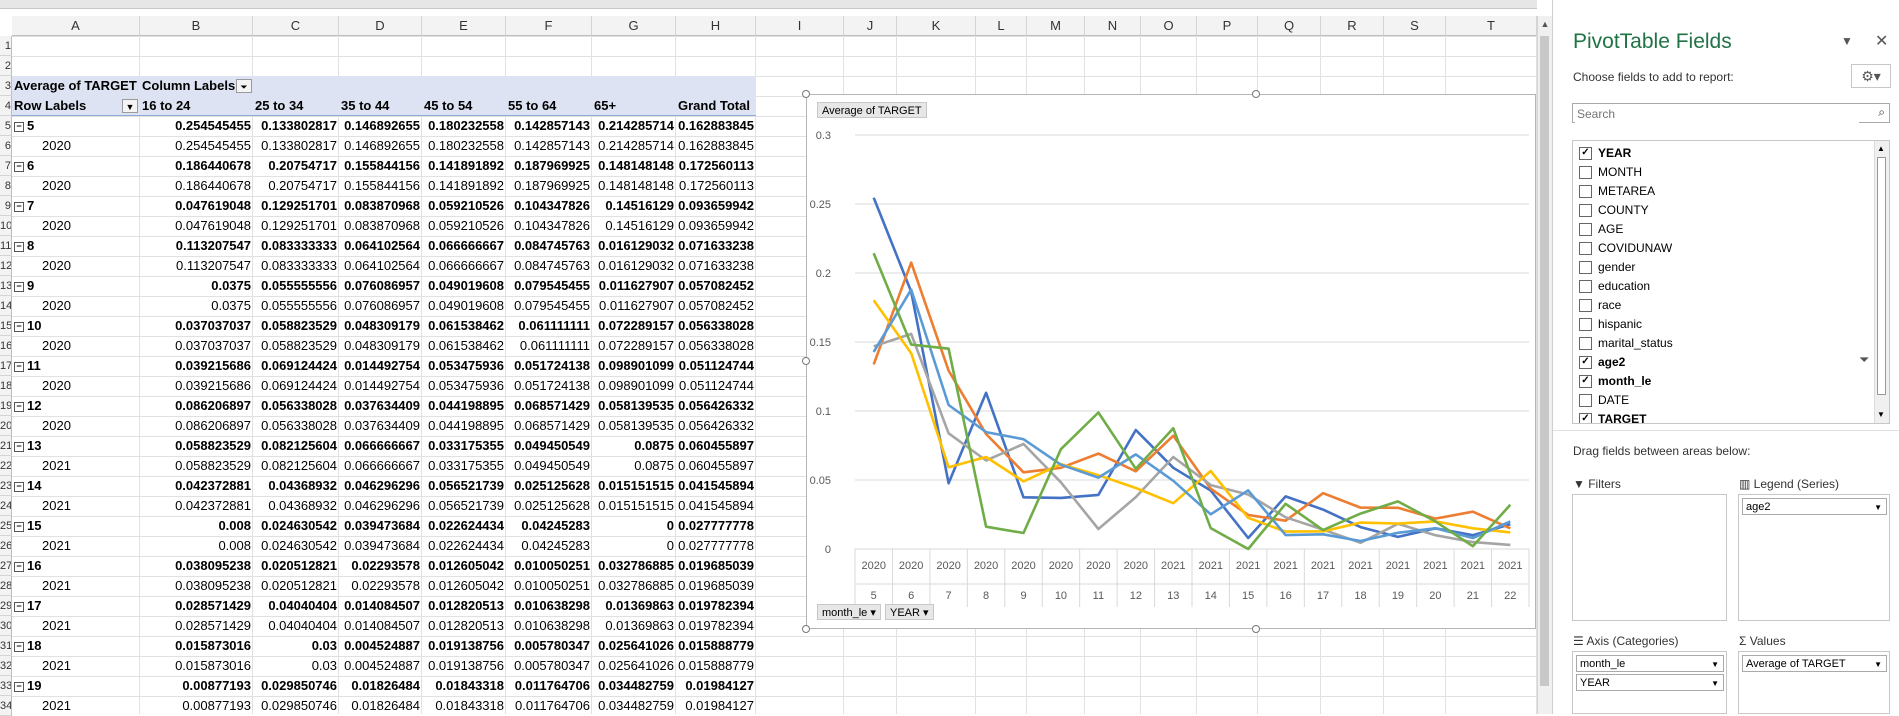 This screenshot has height=716, width=1899. What do you see at coordinates (716, 125) in the screenshot?
I see `pivot-value-cell: 0.162883845` at bounding box center [716, 125].